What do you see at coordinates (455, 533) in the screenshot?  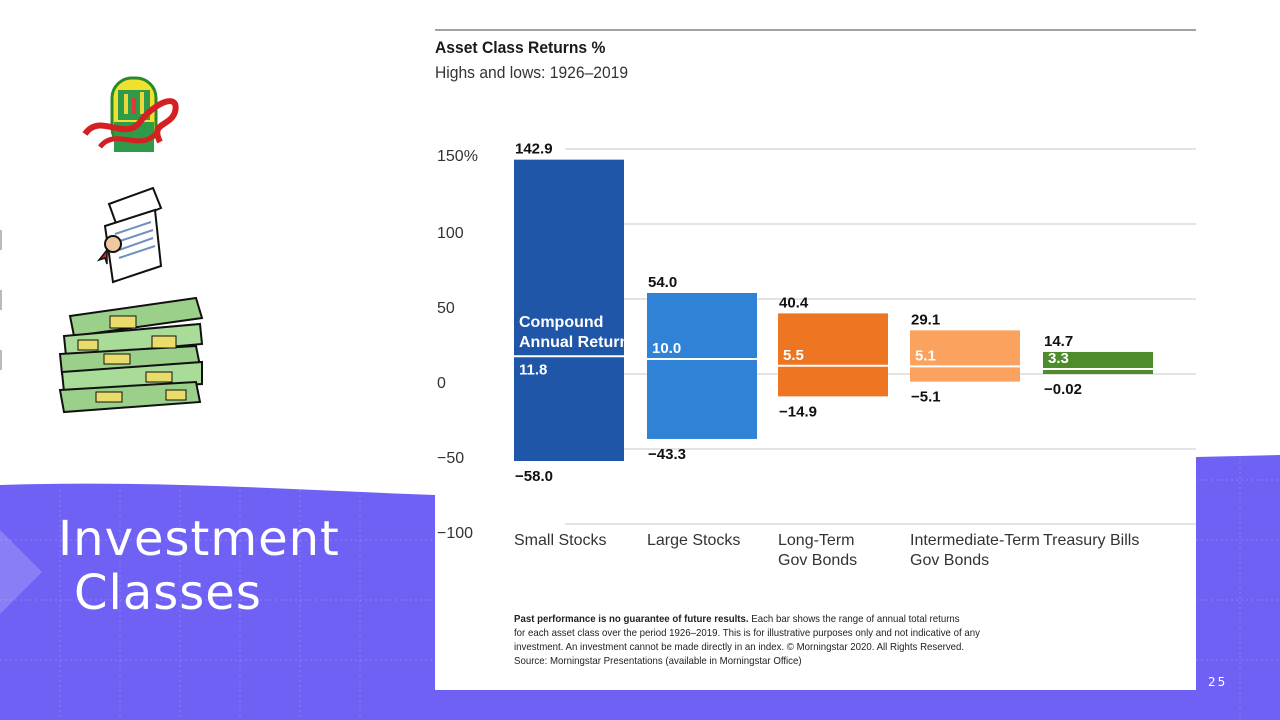 I see `y-tick-label: −100` at bounding box center [455, 533].